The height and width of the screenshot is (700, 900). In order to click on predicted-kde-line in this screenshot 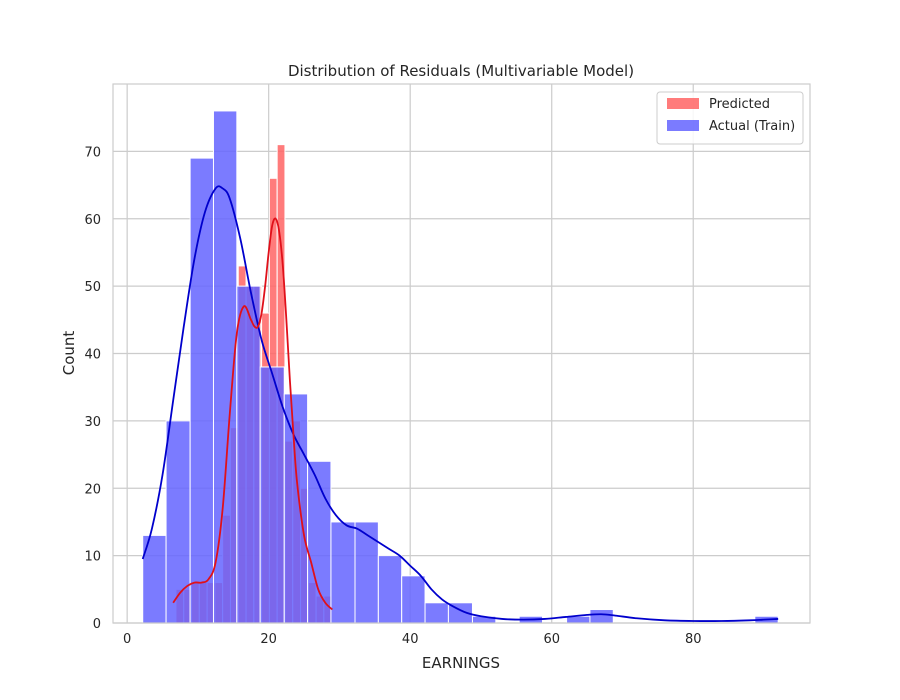, I will do `click(252, 414)`.